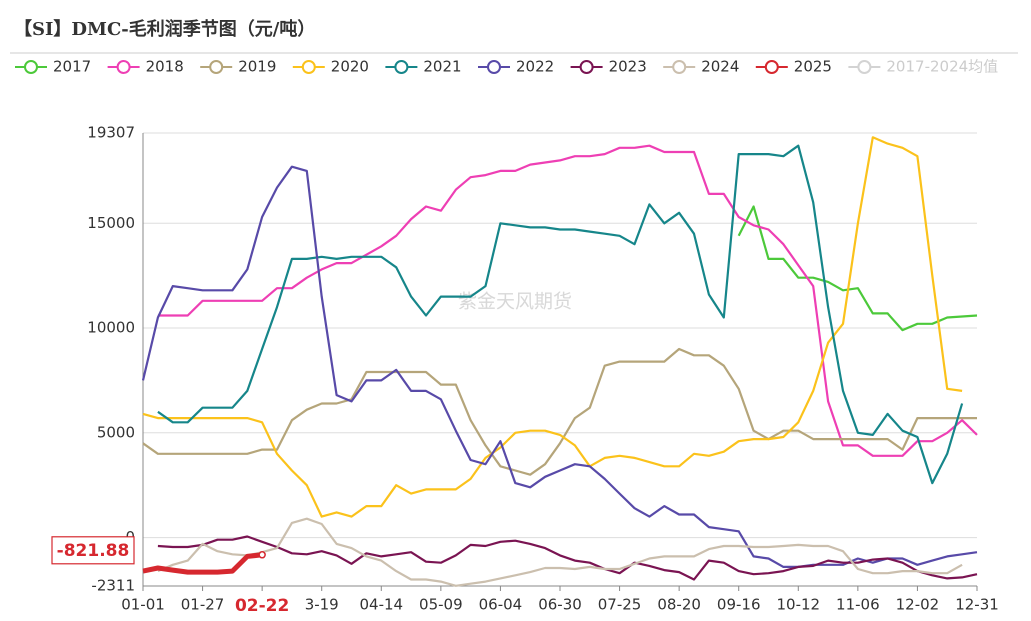  What do you see at coordinates (977, 605) in the screenshot?
I see `x-tick-label: 12-31` at bounding box center [977, 605].